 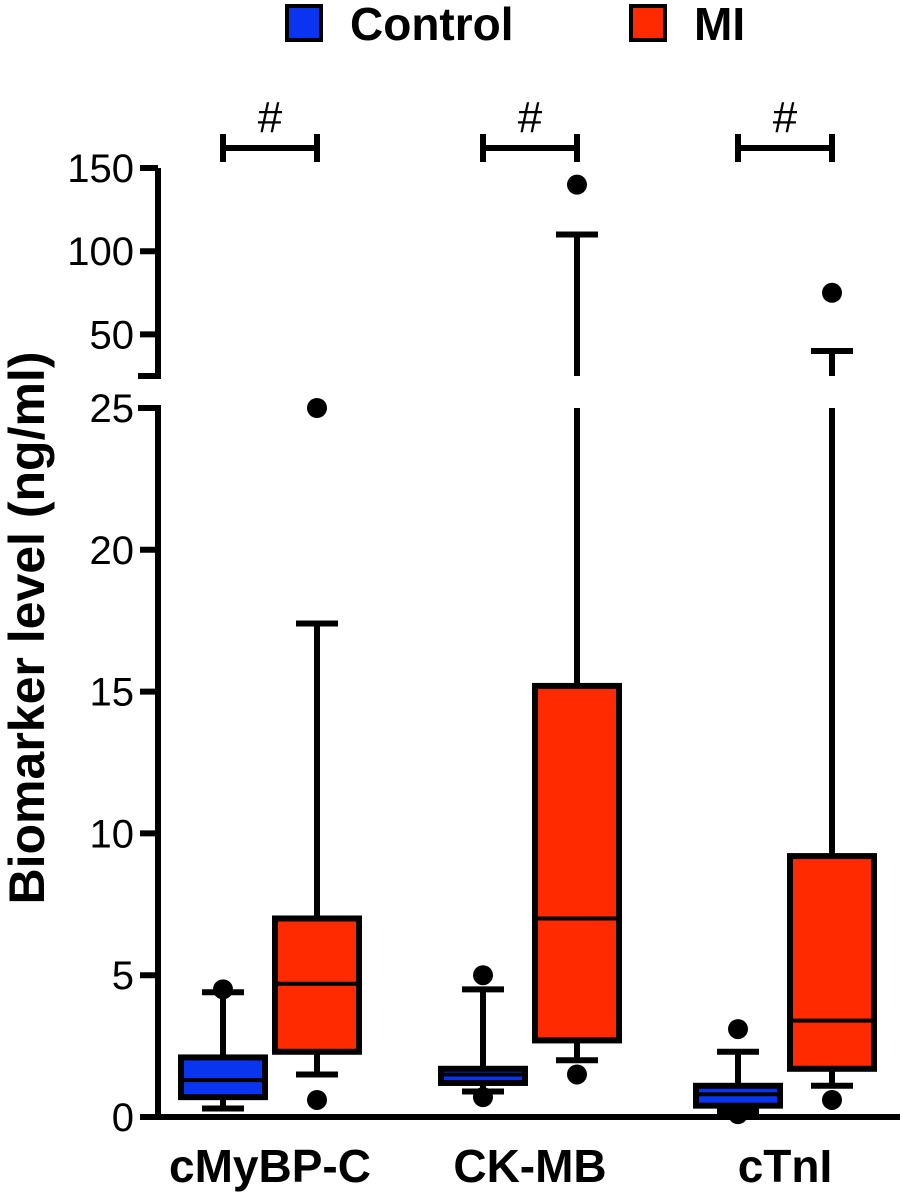 What do you see at coordinates (483, 1036) in the screenshot?
I see `box-control-ck-mb` at bounding box center [483, 1036].